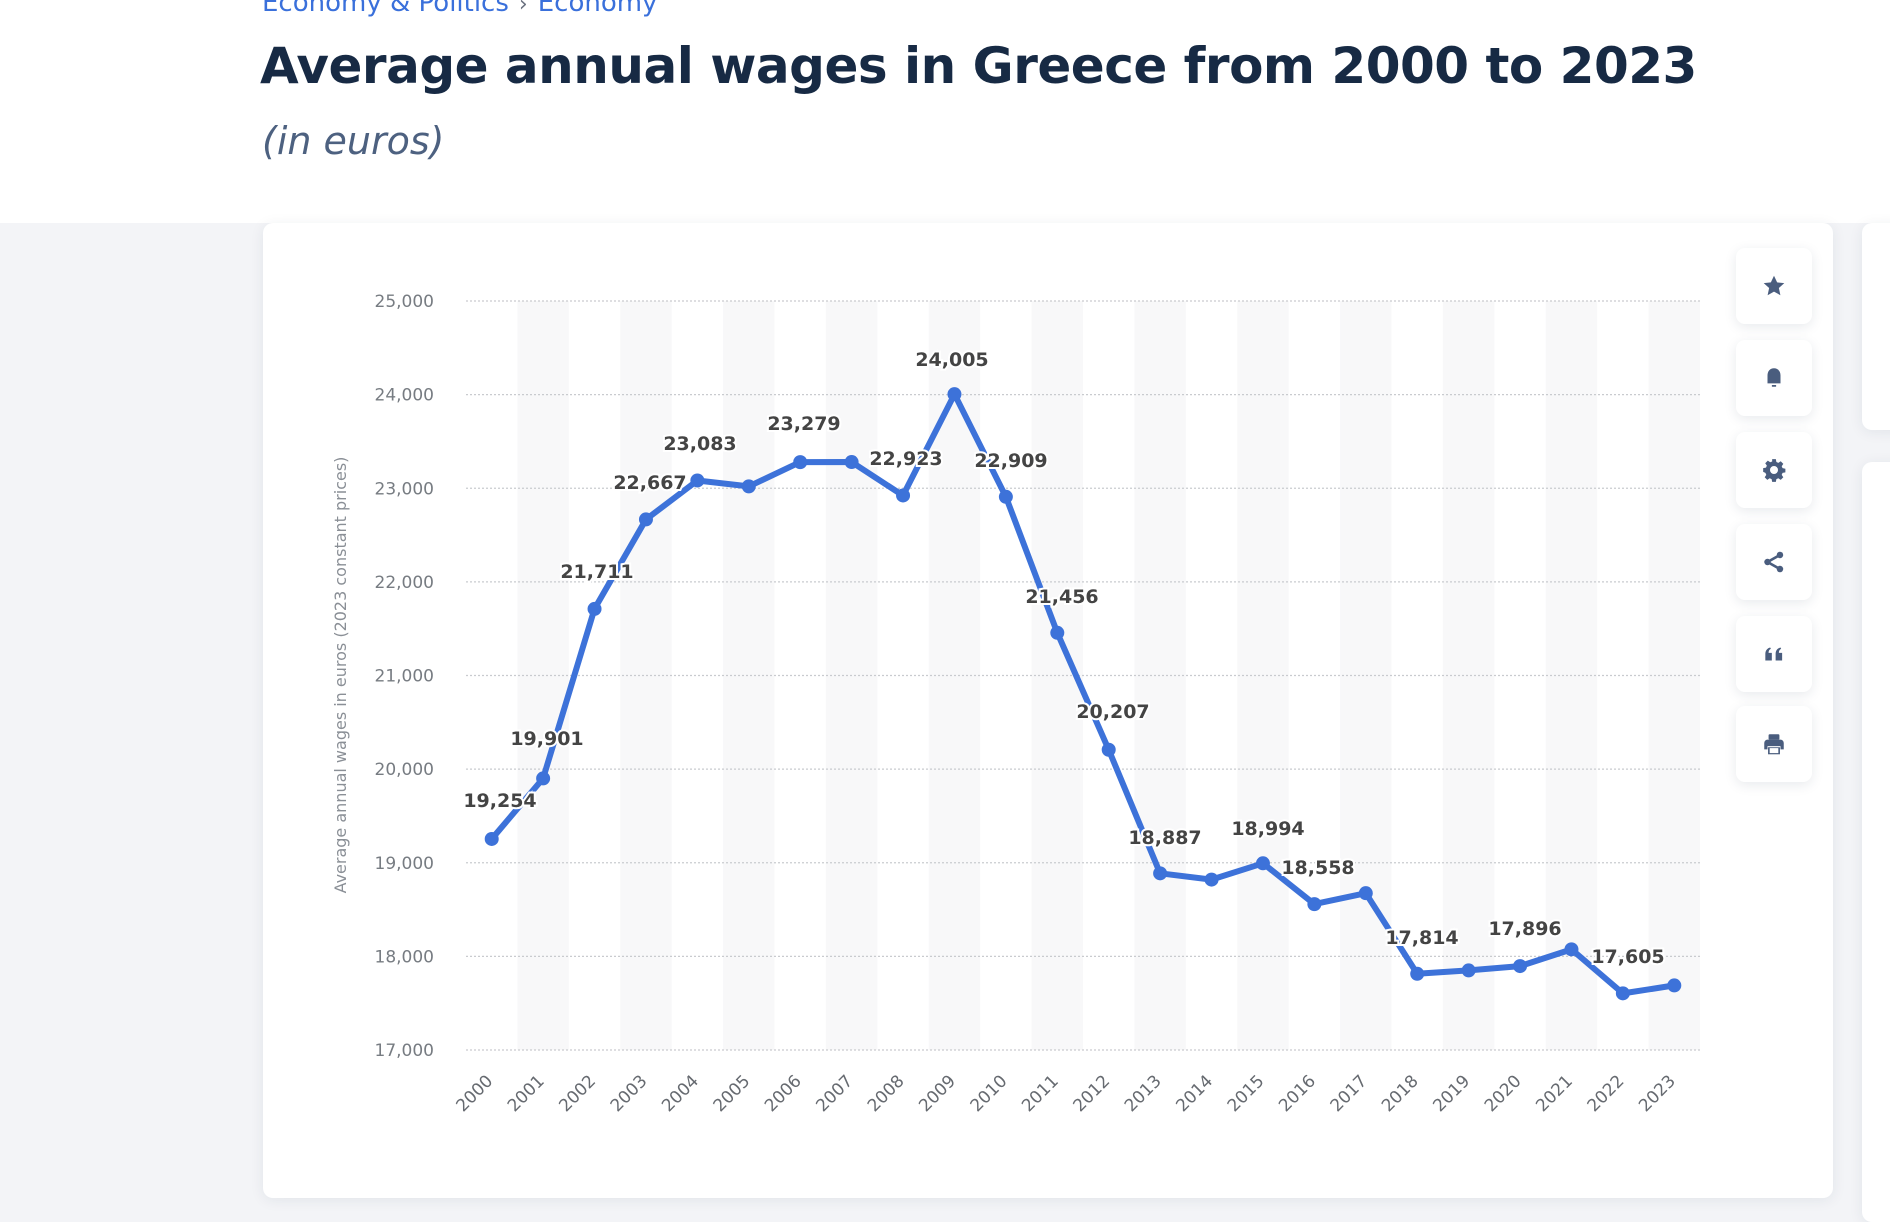 This screenshot has width=1890, height=1222. I want to click on gear-icon, so click(1774, 470).